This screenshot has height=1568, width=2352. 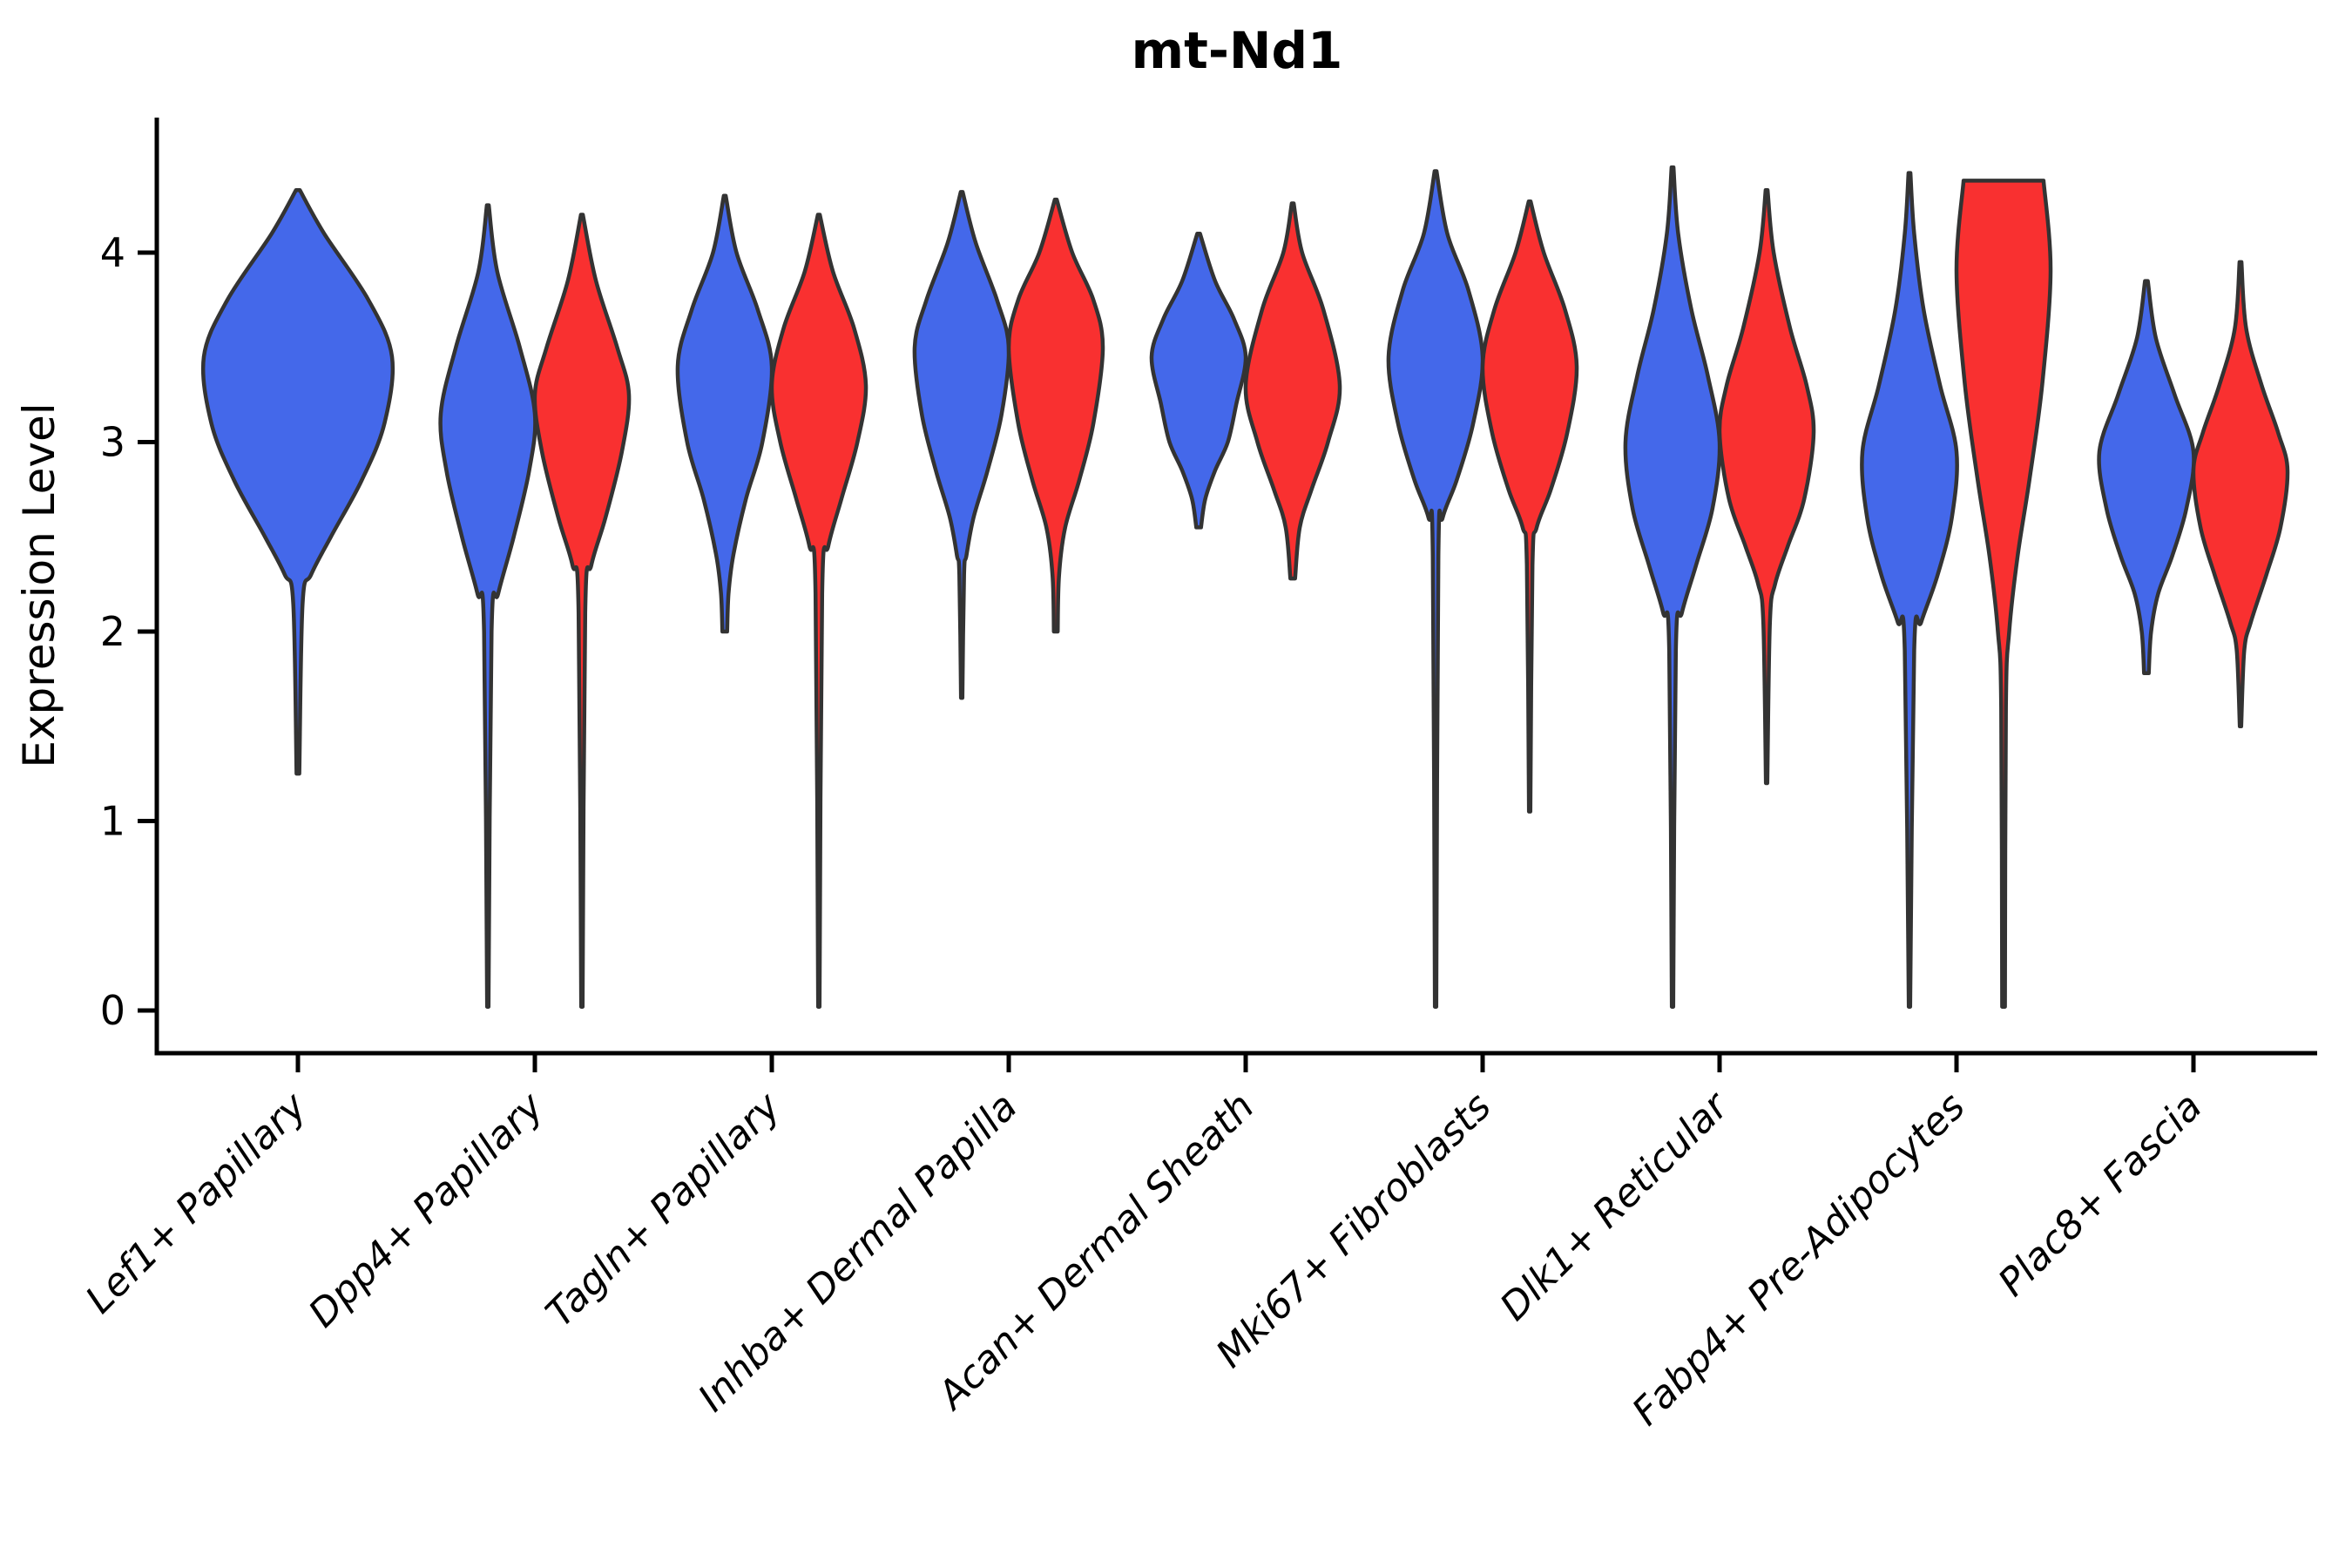 What do you see at coordinates (1766, 486) in the screenshot?
I see `violin-dlk1-red` at bounding box center [1766, 486].